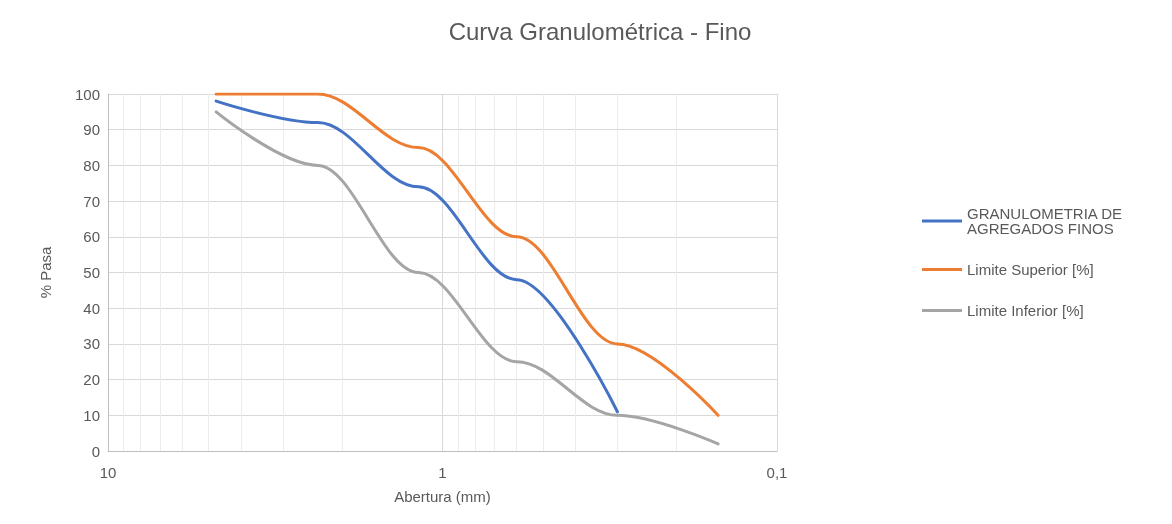 This screenshot has height=524, width=1172. Describe the element at coordinates (442, 496) in the screenshot. I see `x-axis-title: Abertura (mm)` at that location.